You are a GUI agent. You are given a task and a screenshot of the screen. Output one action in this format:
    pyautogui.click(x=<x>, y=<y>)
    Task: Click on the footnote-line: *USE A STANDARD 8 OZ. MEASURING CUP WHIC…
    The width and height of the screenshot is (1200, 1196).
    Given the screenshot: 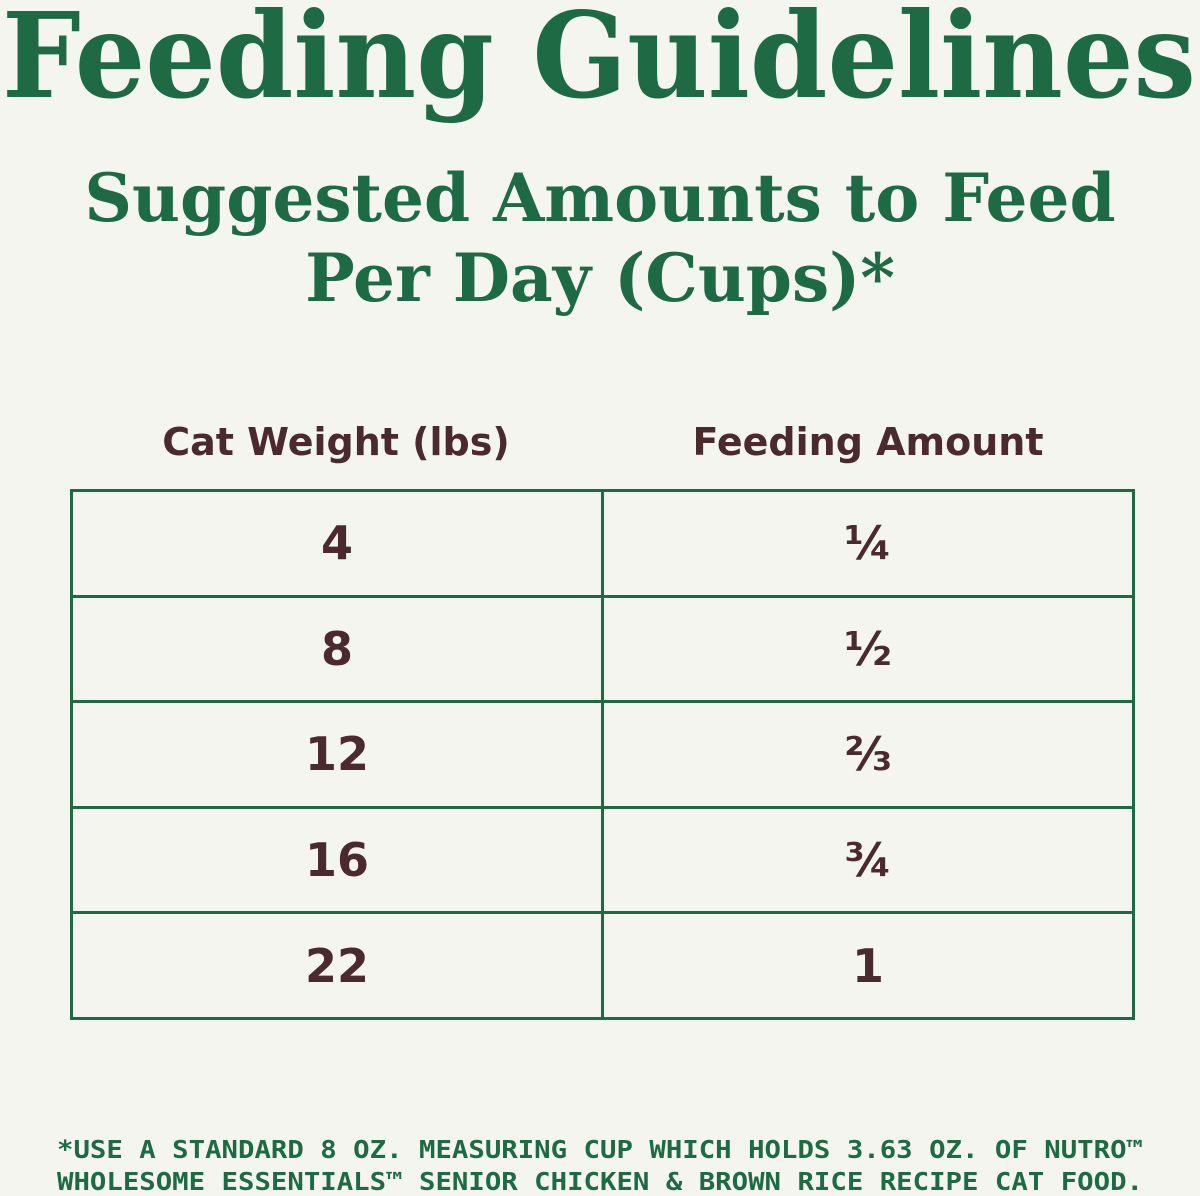 What is the action you would take?
    pyautogui.click(x=600, y=1149)
    